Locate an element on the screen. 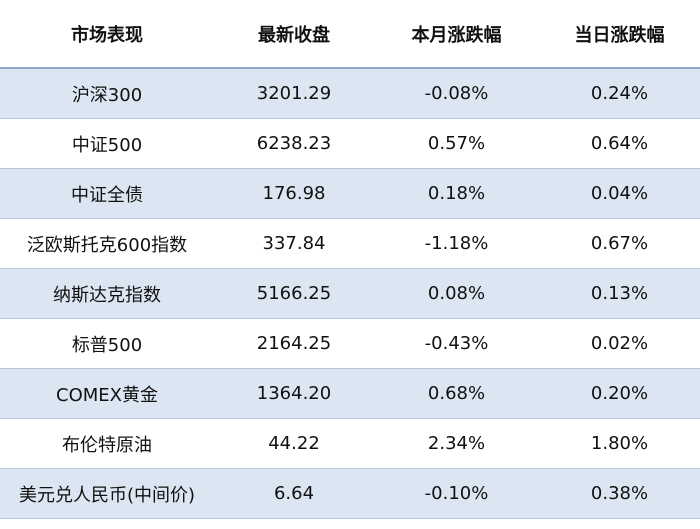 The height and width of the screenshot is (529, 700). table-row: 美元兑人民币(中间价) 6.64 -0.10% 0.38% is located at coordinates (350, 493).